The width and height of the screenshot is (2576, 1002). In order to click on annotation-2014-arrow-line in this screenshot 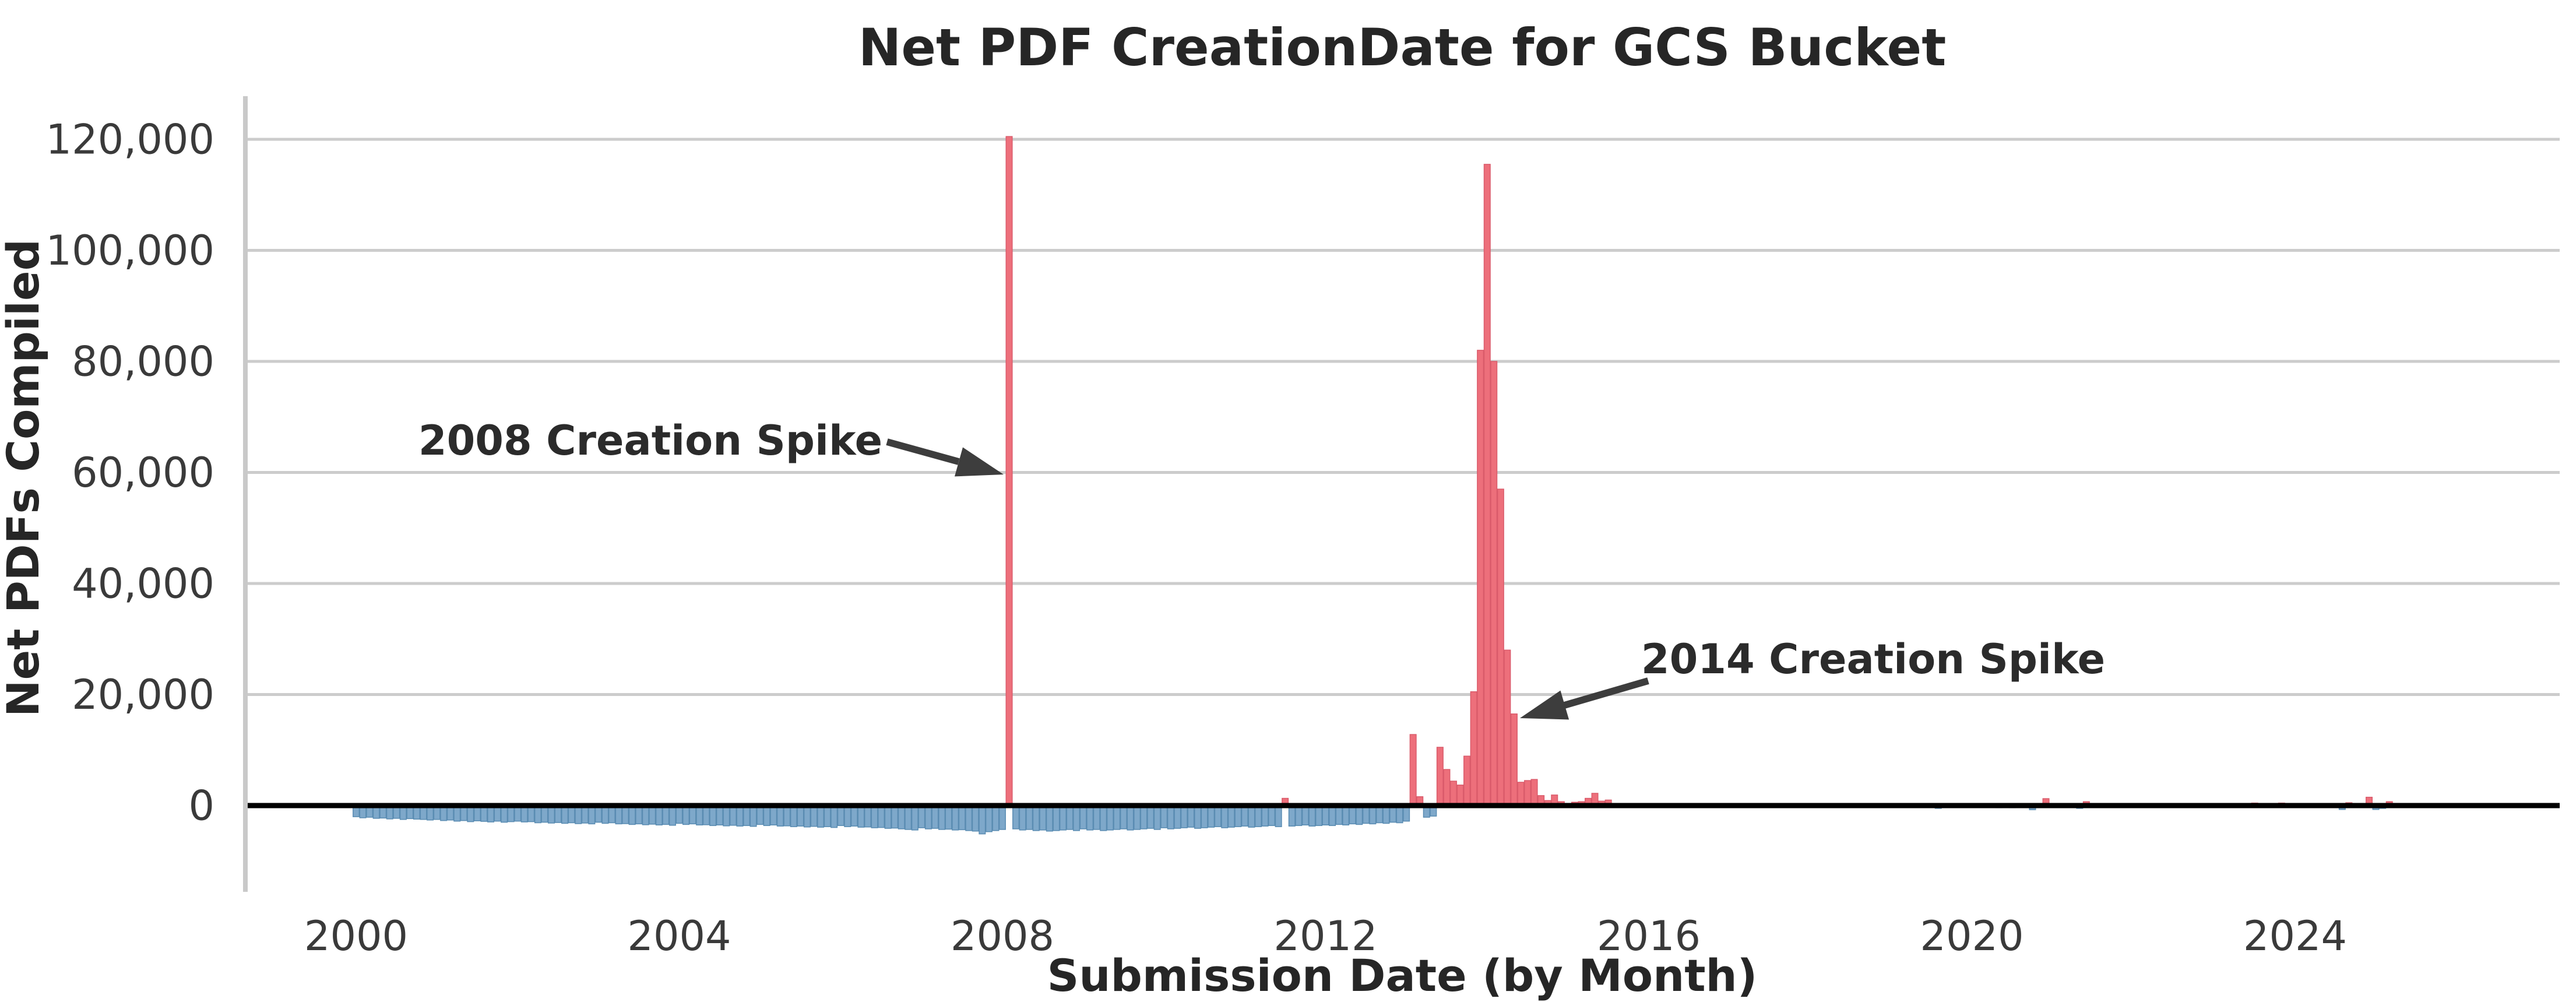, I will do `click(1606, 693)`.